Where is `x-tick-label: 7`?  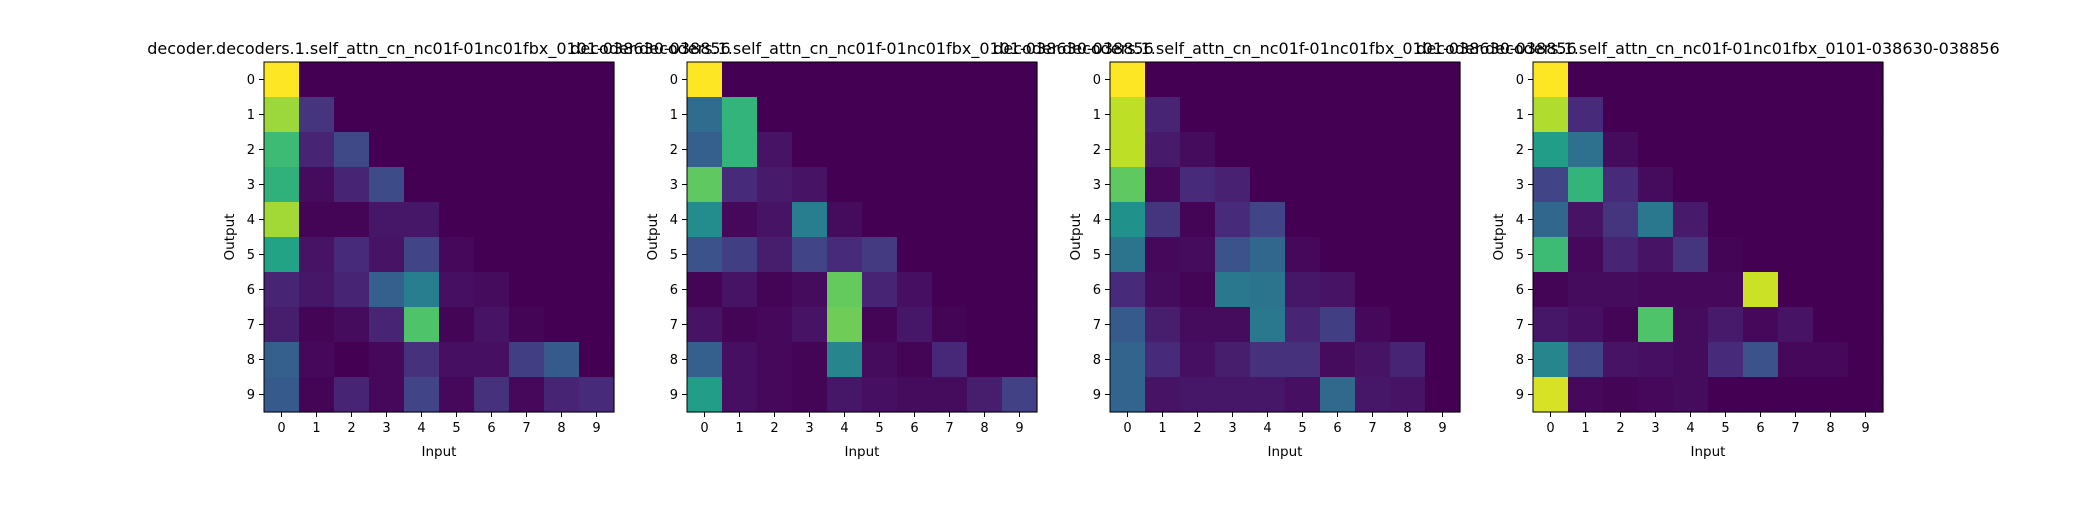
x-tick-label: 7 is located at coordinates (1795, 428).